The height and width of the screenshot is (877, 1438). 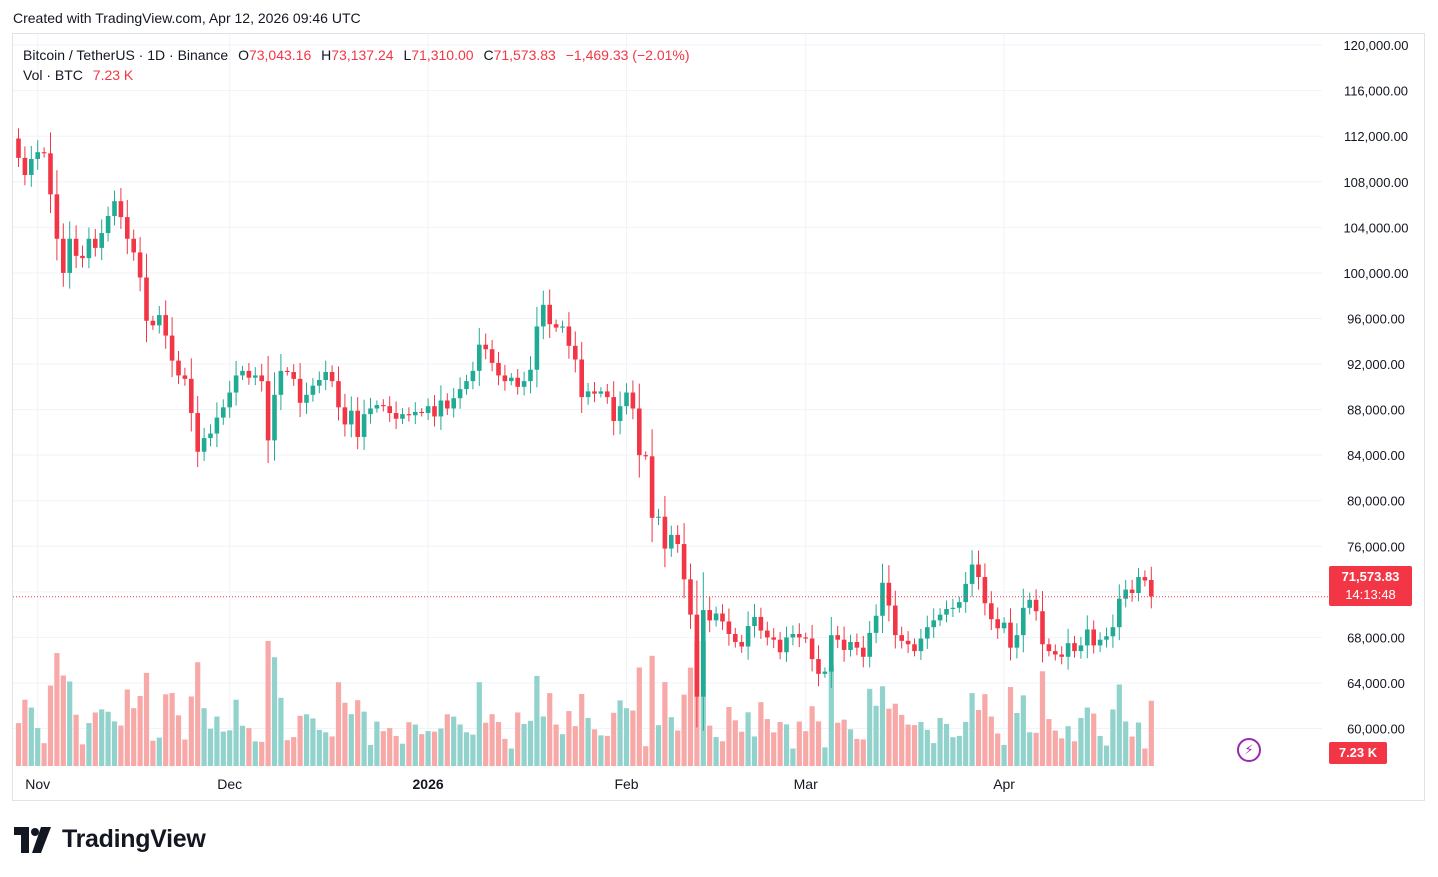 What do you see at coordinates (1376, 410) in the screenshot?
I see `price-tick-label: 88,000.00` at bounding box center [1376, 410].